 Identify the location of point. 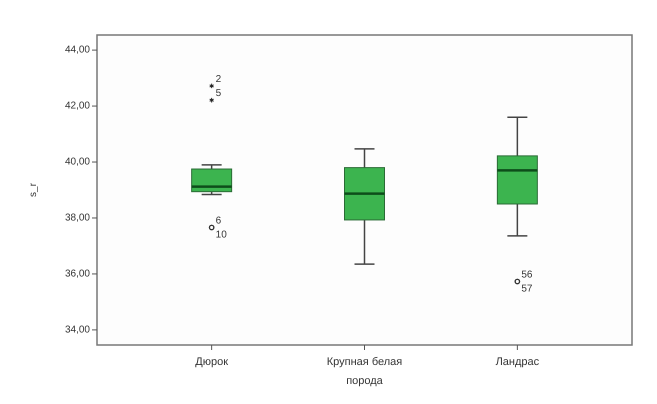
(211, 86).